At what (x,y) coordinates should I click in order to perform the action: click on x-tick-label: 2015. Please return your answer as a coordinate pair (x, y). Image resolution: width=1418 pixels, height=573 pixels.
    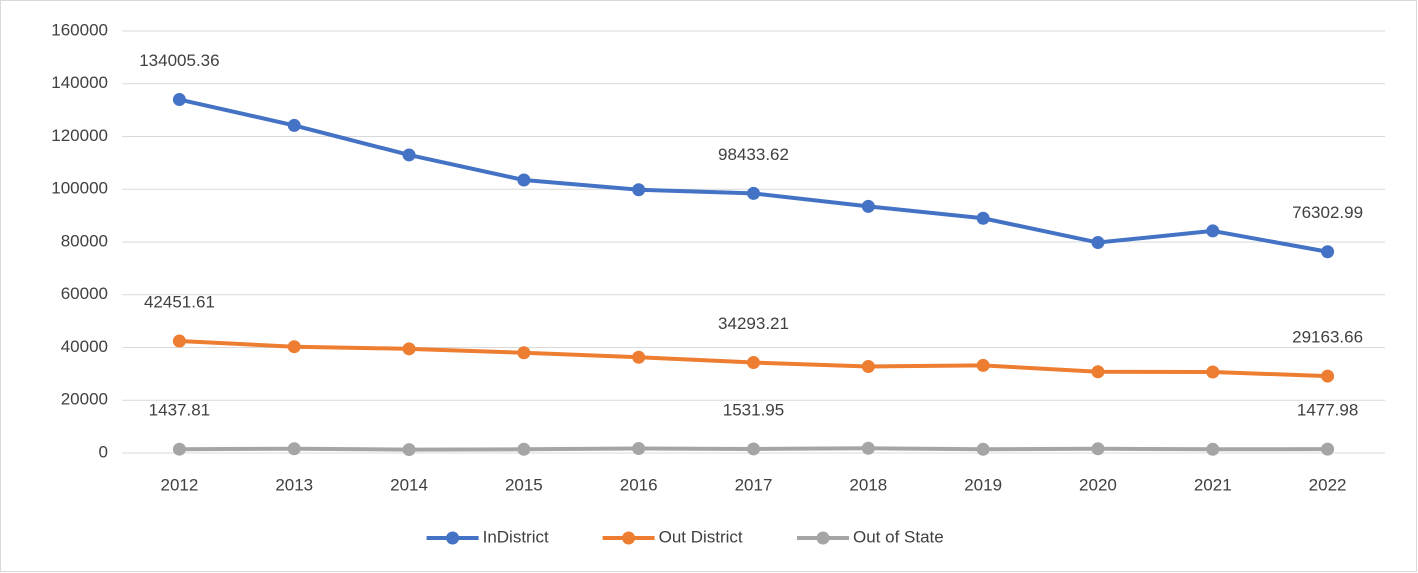
    Looking at the image, I should click on (524, 484).